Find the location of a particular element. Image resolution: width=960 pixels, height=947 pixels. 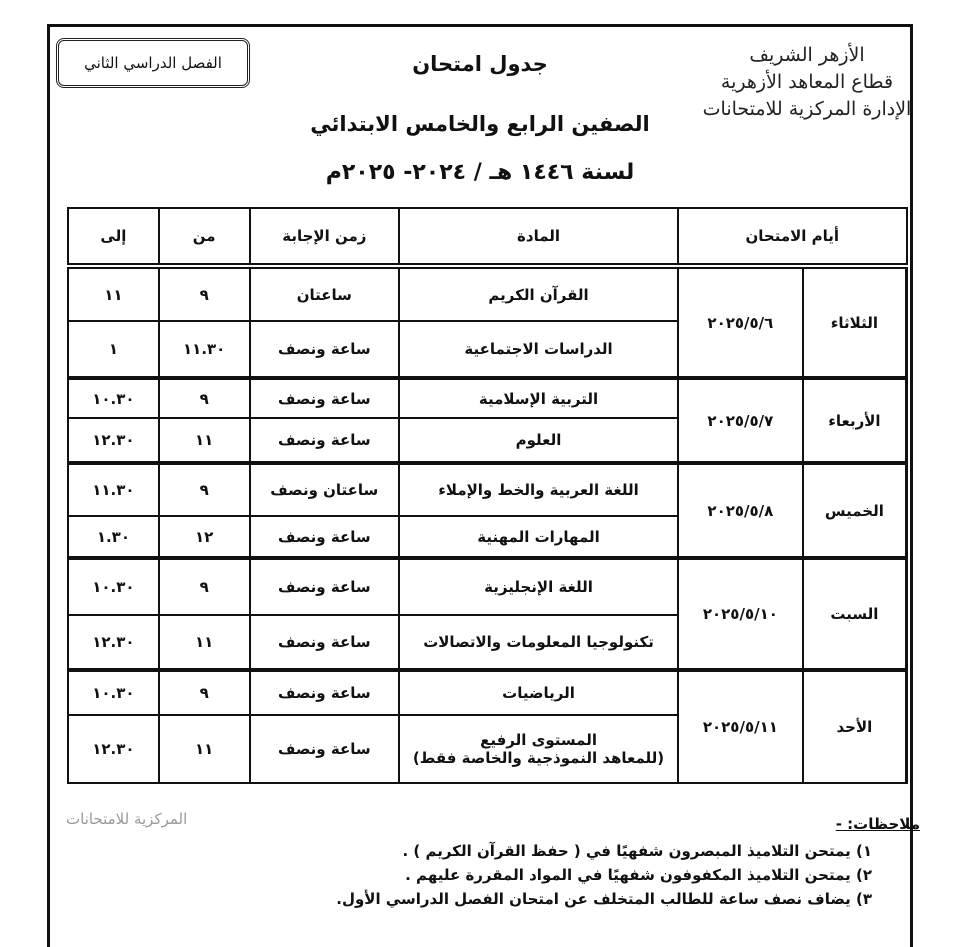

subject-cell: الدراسات الاجتماعية is located at coordinates (538, 349).